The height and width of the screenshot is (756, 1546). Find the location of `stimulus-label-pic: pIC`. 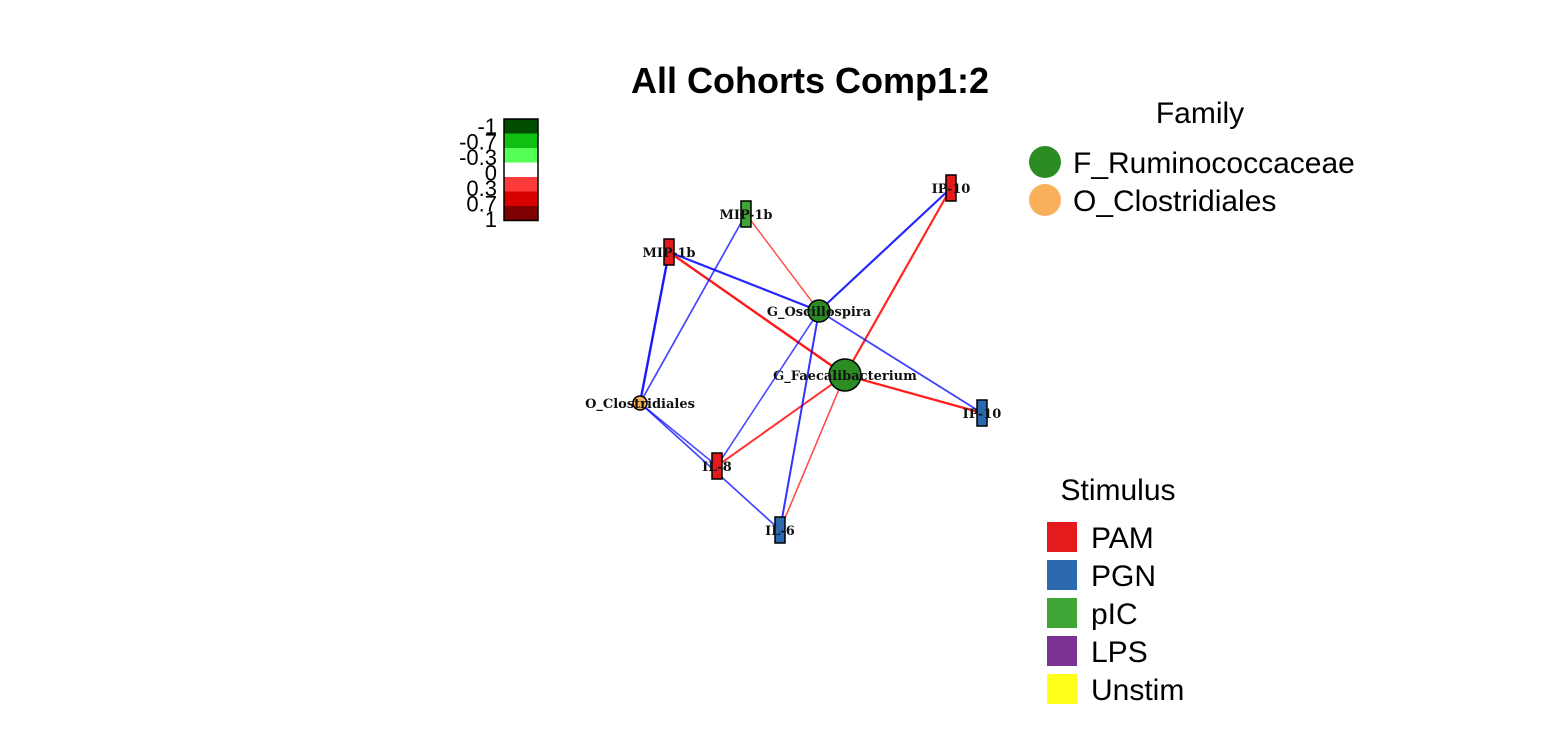

stimulus-label-pic: pIC is located at coordinates (1114, 614).